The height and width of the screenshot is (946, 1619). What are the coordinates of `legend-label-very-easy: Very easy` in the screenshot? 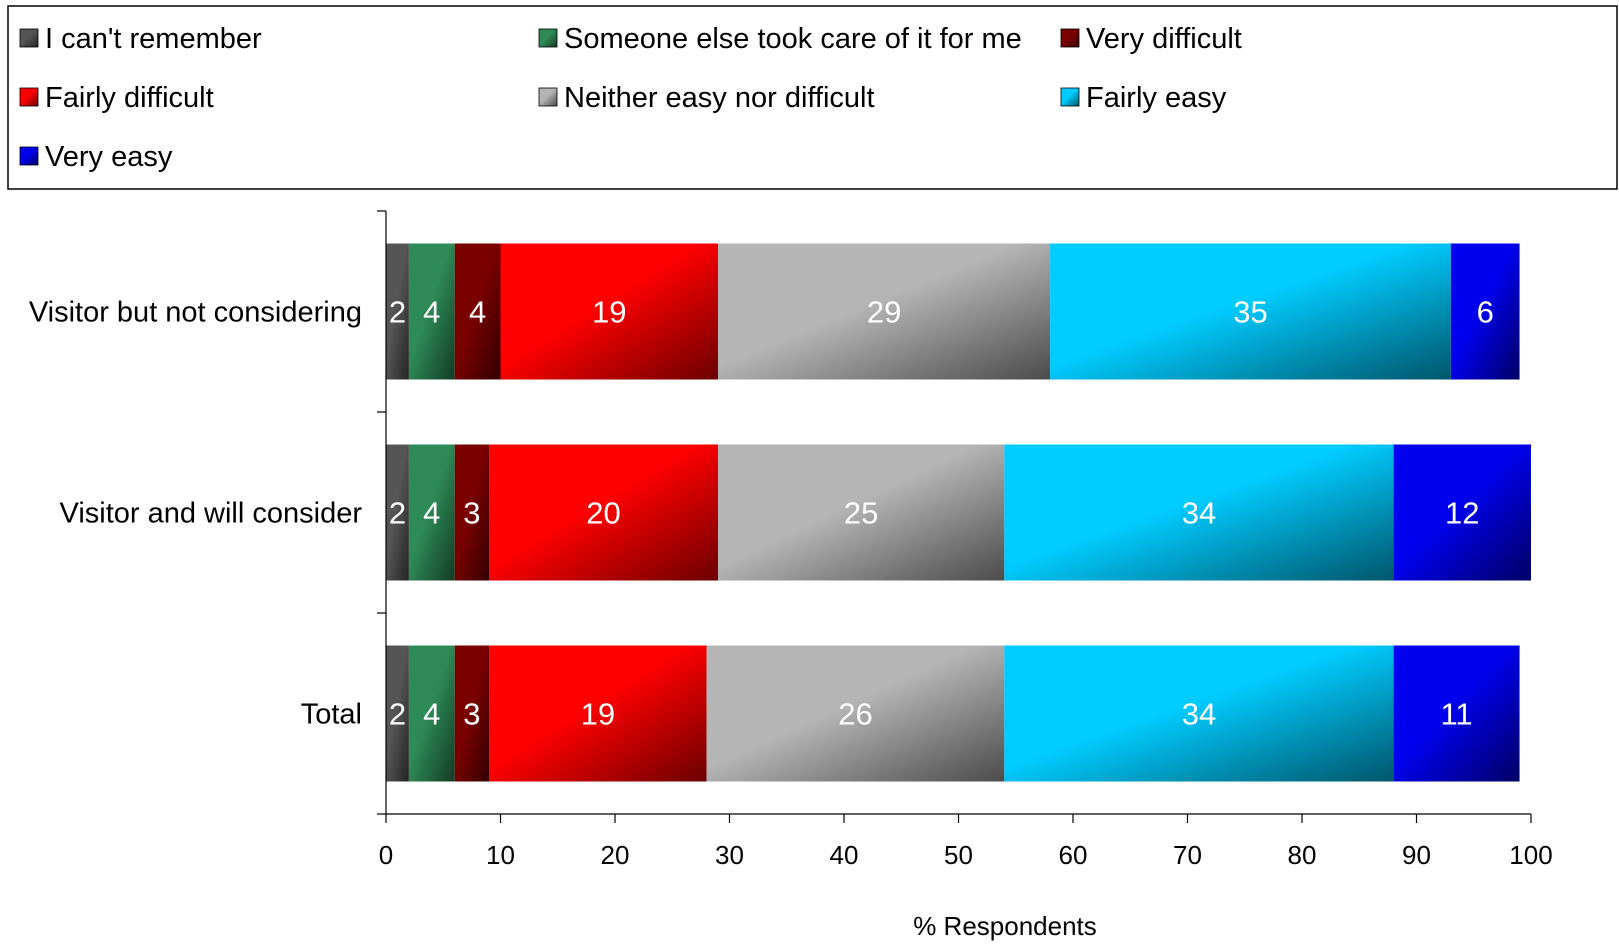 It's located at (109, 157).